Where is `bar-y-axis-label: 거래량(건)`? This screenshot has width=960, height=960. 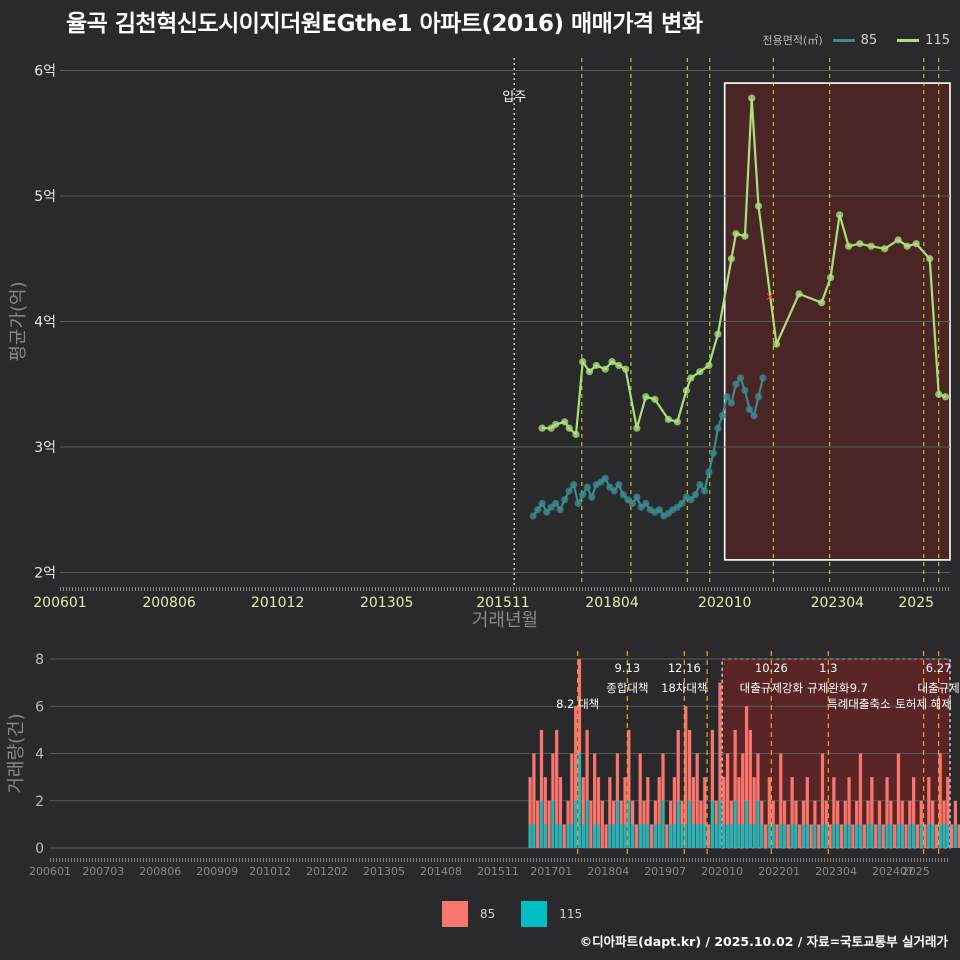 bar-y-axis-label: 거래량(건) is located at coordinates (16, 753).